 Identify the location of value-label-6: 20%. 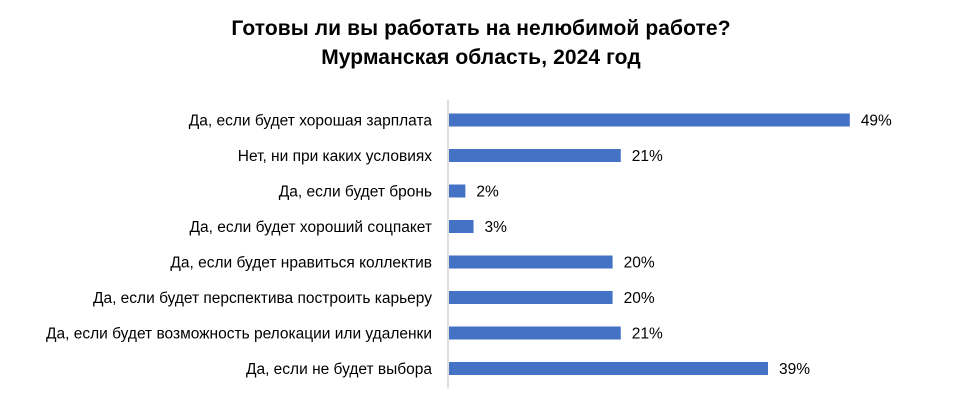
(639, 298).